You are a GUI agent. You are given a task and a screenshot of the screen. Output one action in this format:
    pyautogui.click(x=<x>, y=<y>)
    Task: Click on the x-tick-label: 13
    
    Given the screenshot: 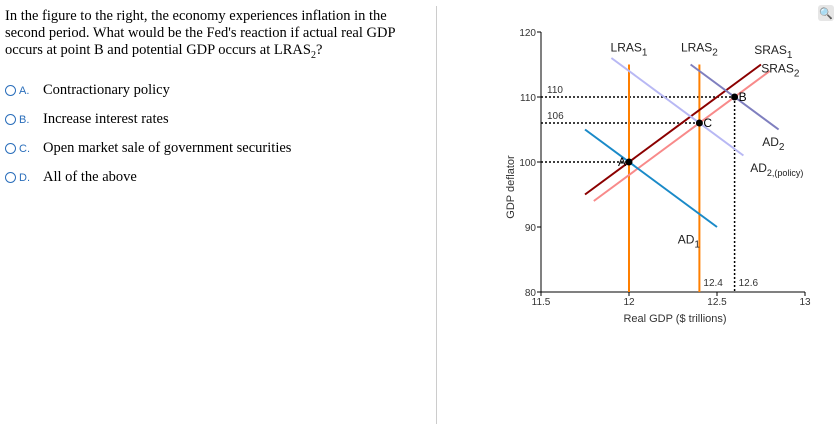 What is the action you would take?
    pyautogui.click(x=805, y=302)
    